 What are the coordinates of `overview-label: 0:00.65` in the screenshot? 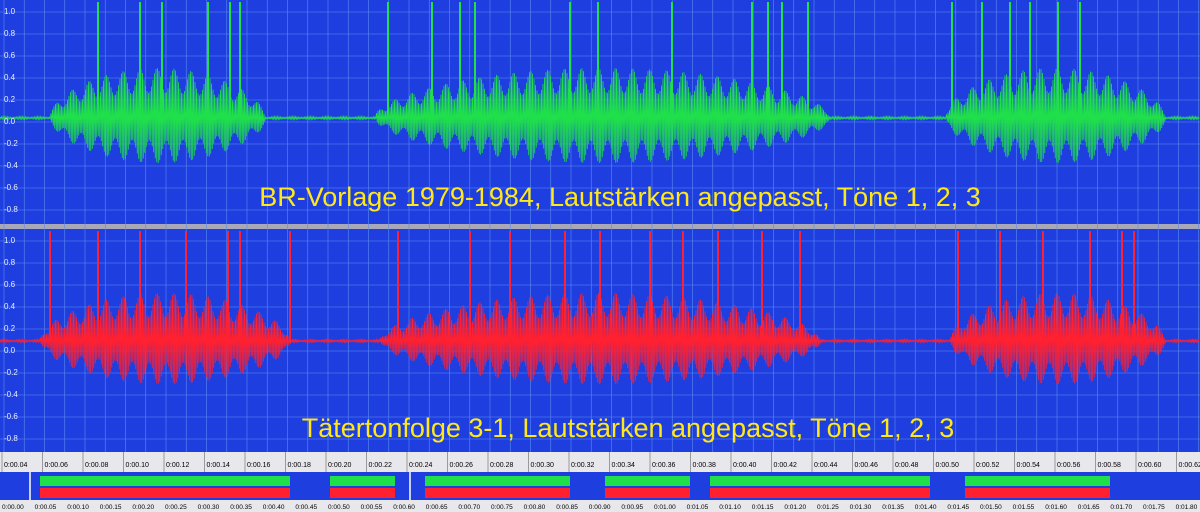 It's located at (437, 507).